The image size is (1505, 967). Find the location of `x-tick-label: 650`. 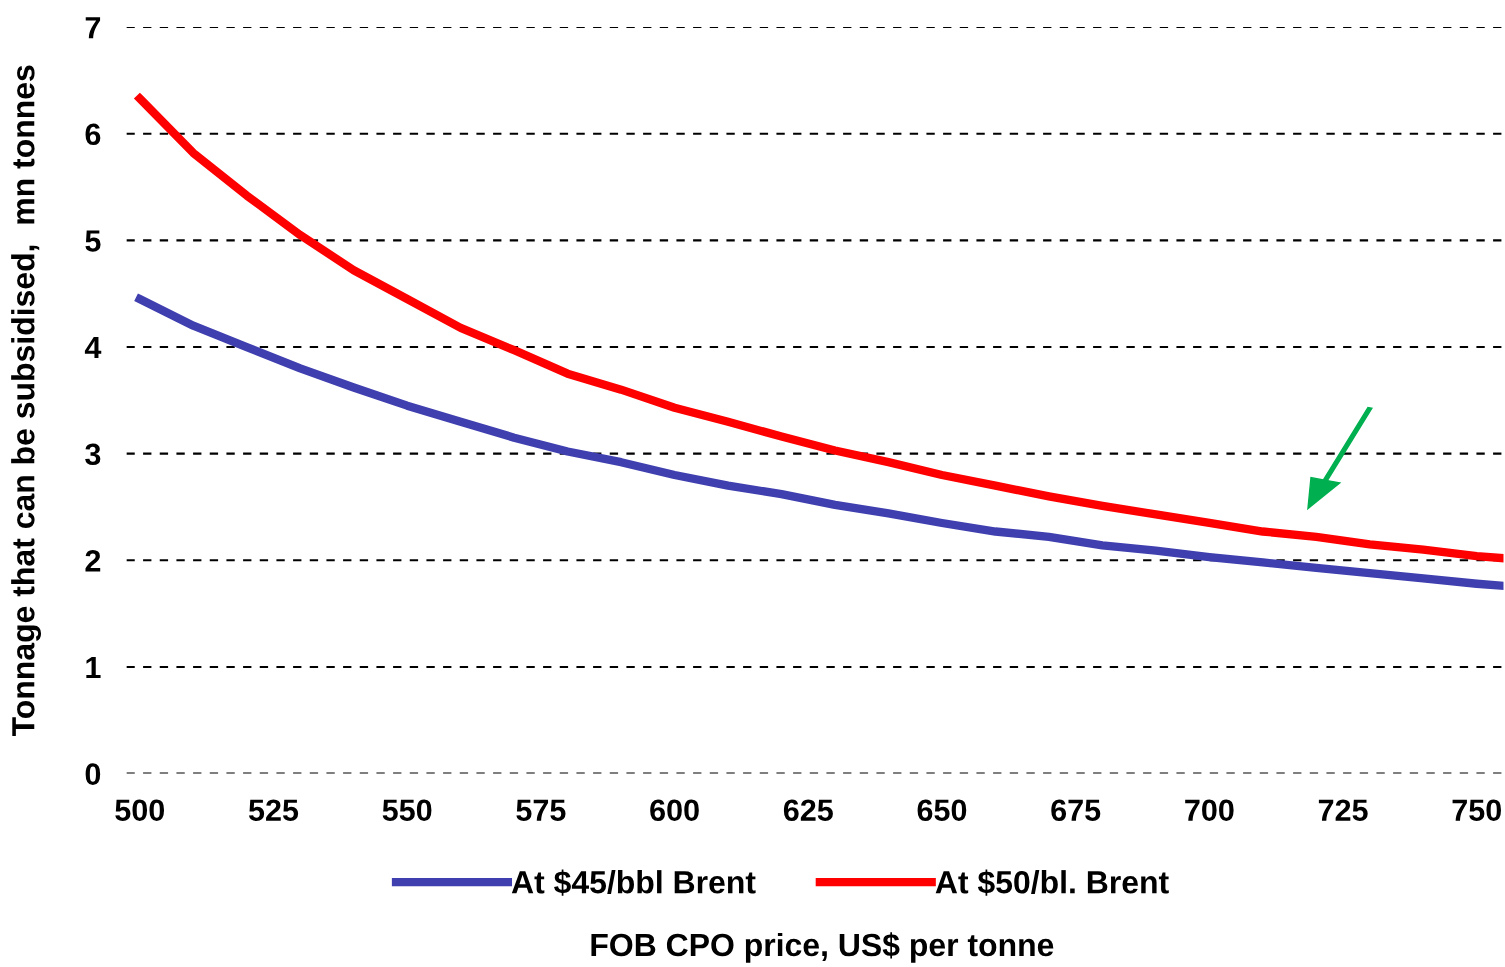

x-tick-label: 650 is located at coordinates (942, 810).